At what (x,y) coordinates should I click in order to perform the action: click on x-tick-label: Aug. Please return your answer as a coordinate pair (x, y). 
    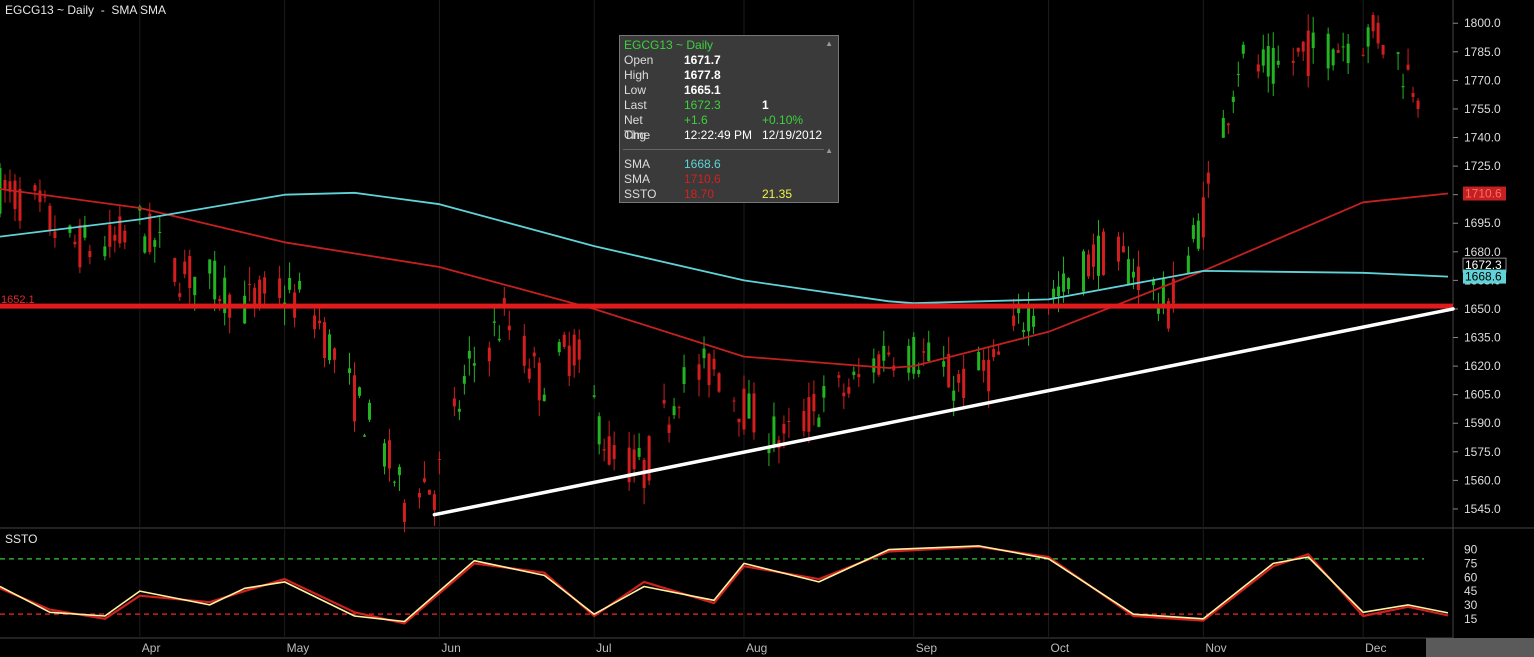
    Looking at the image, I should click on (756, 648).